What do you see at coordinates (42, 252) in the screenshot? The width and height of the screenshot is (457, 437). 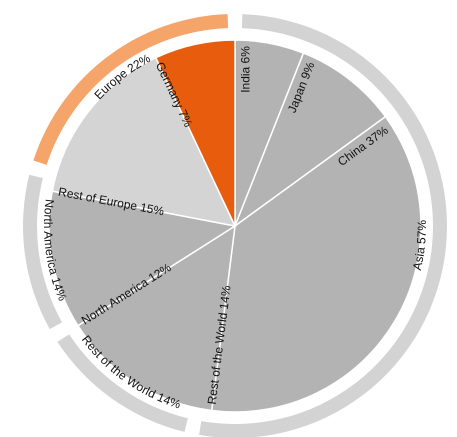 I see `group-arc-north-america` at bounding box center [42, 252].